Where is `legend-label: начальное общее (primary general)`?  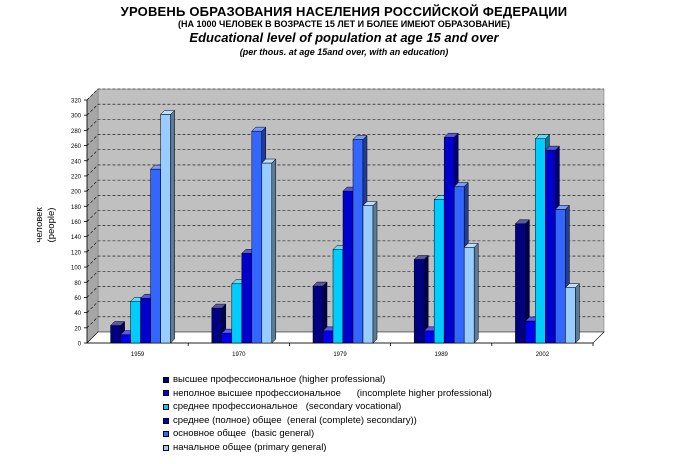
legend-label: начальное общее (primary general) is located at coordinates (250, 447).